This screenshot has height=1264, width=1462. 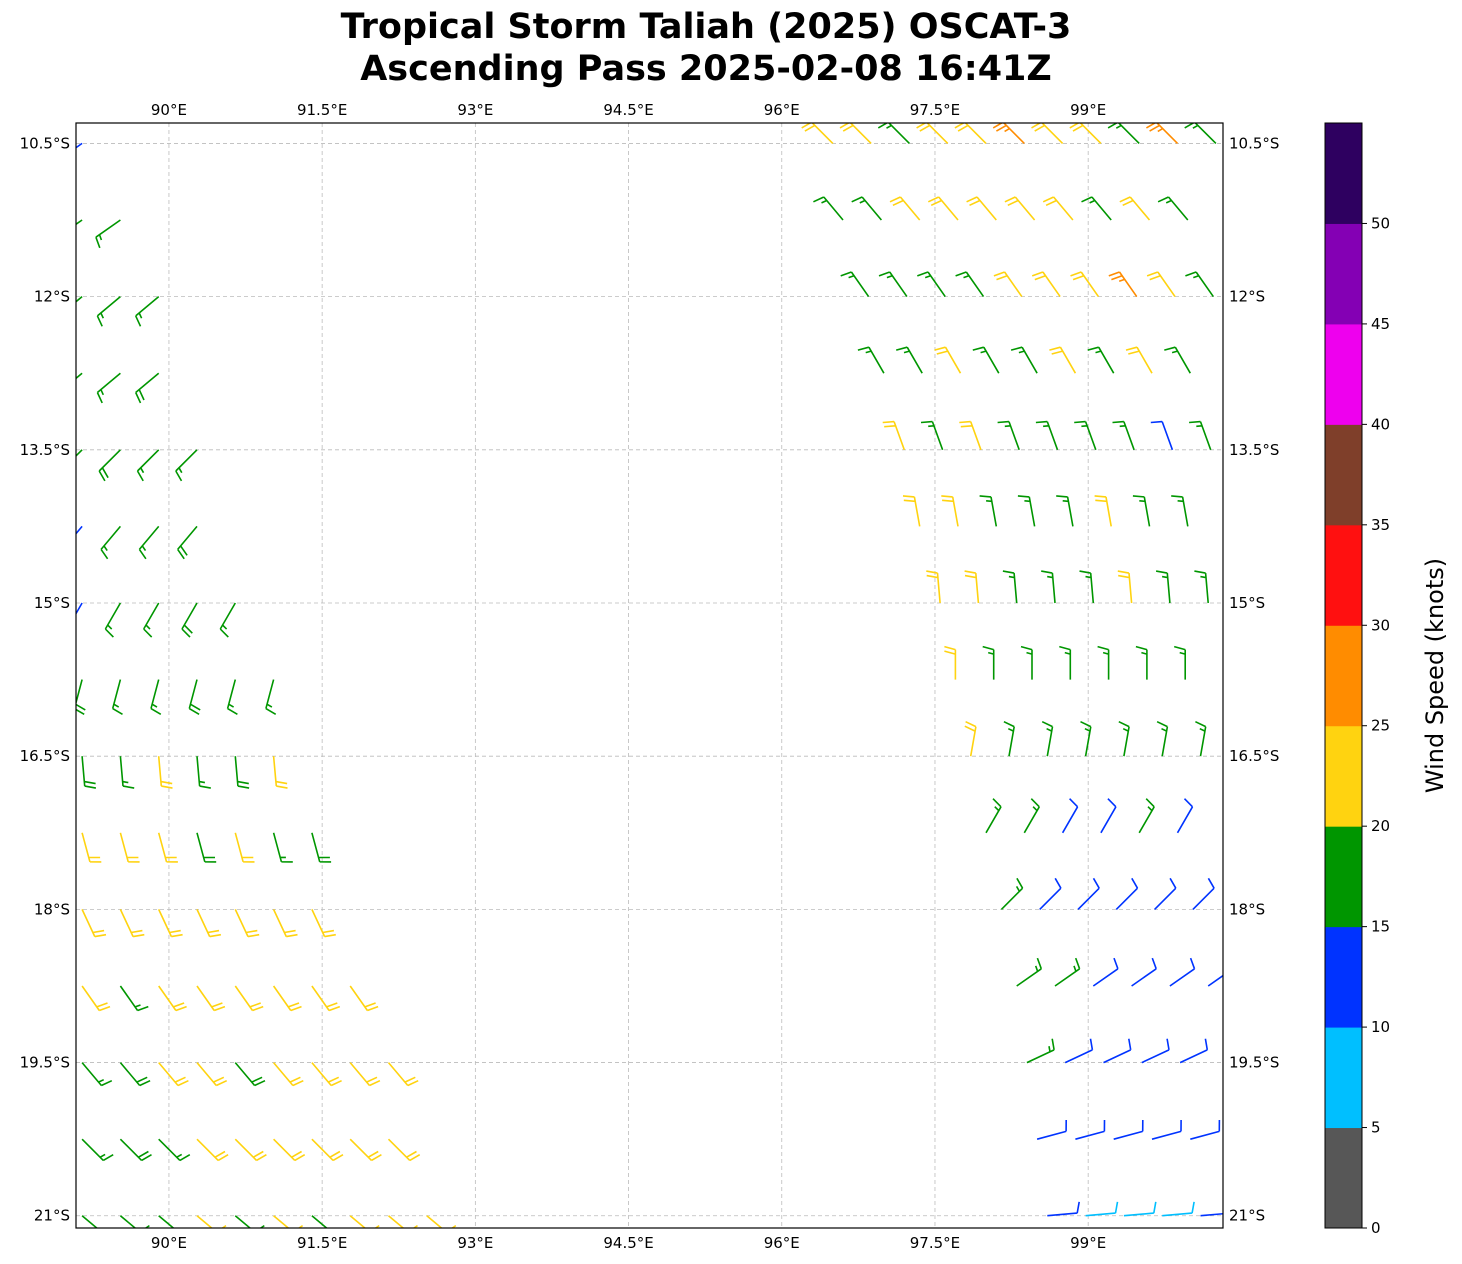 I want to click on lon-tick-label-top: 97.5°E, so click(x=935, y=110).